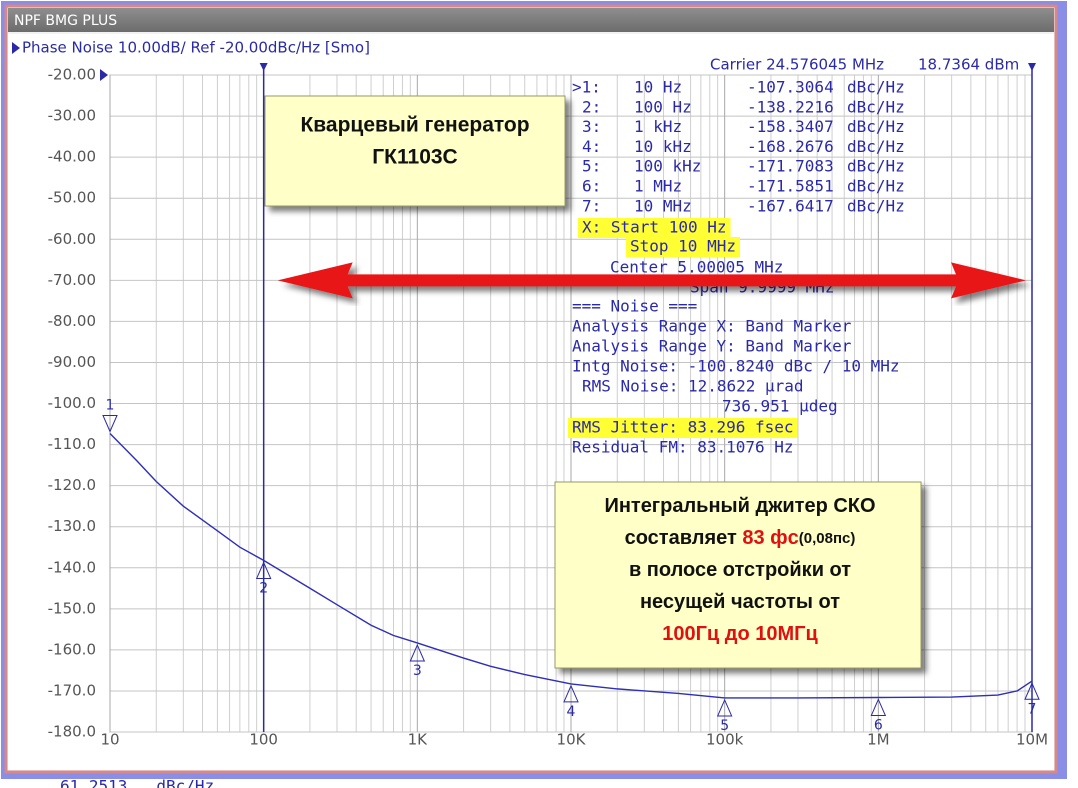  I want to click on marker-row-label: >1:, so click(586, 87).